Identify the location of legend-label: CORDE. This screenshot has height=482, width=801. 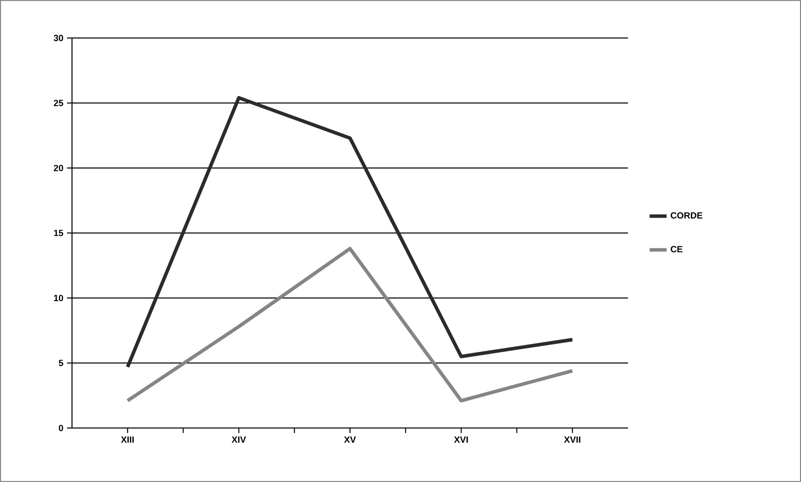
(686, 215).